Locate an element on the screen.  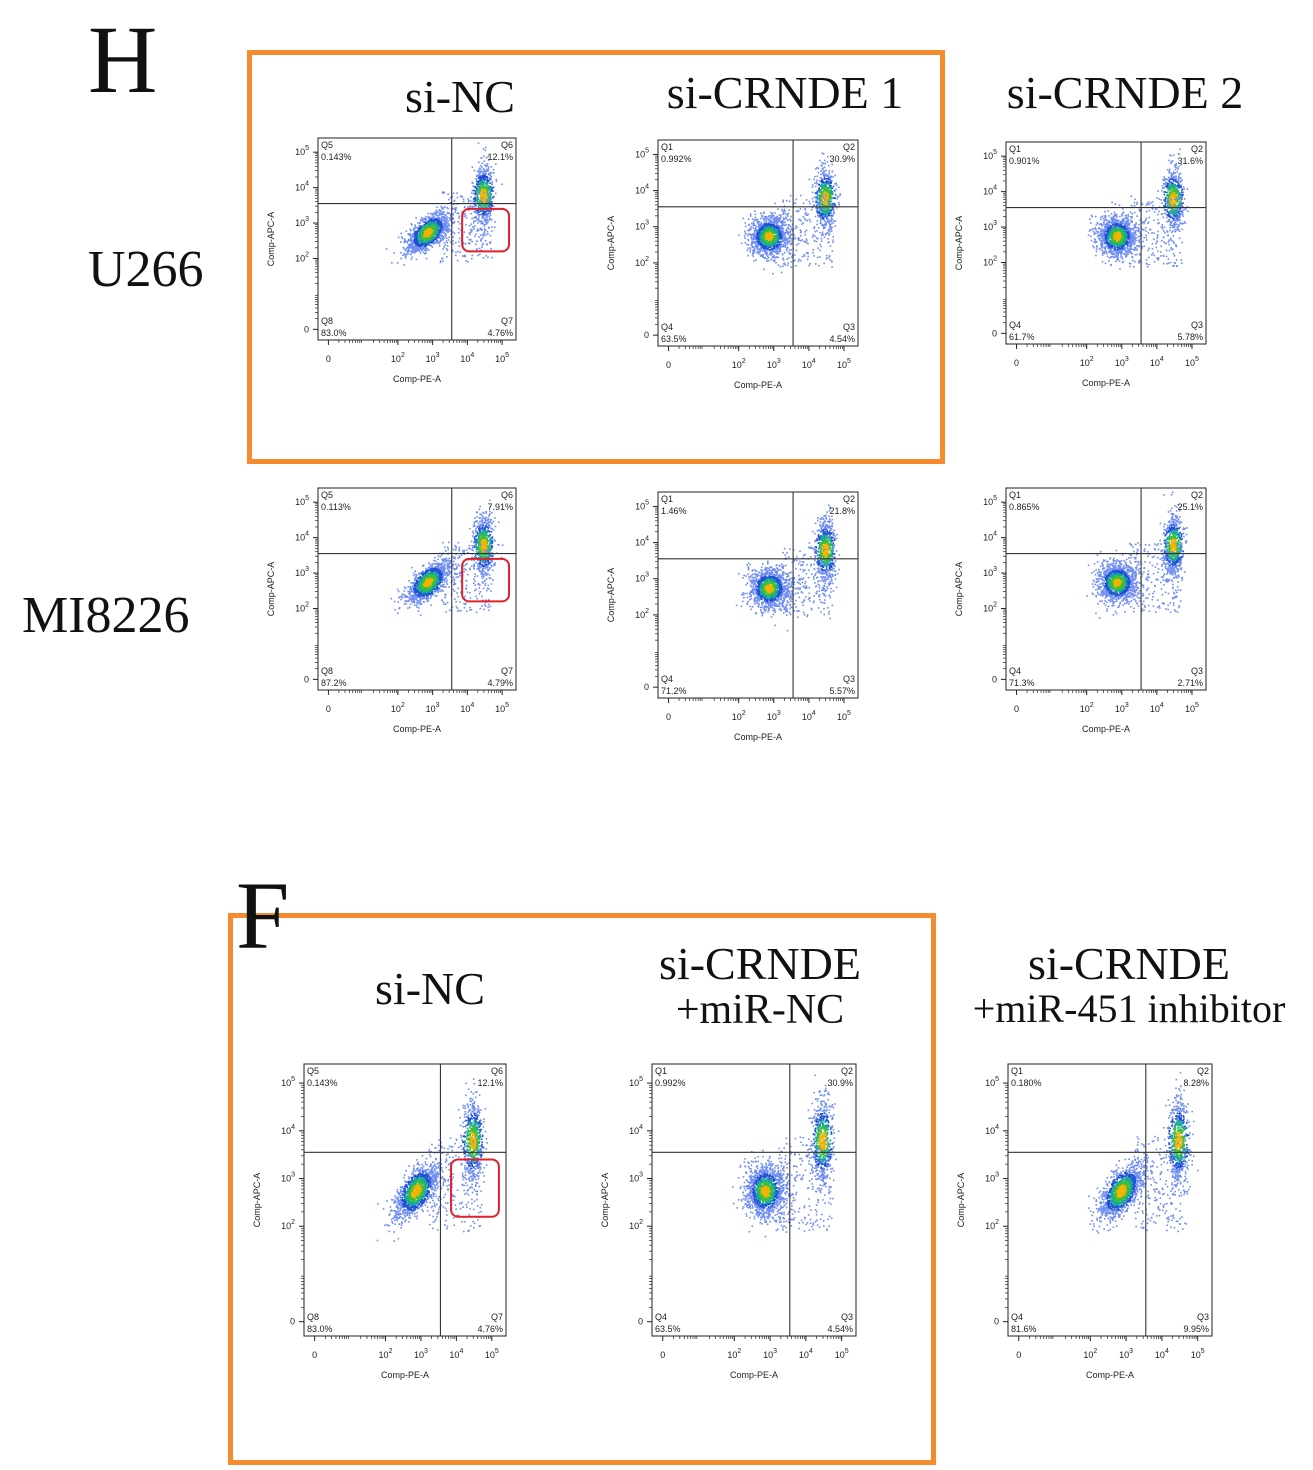
y-axis-label: Comp-APC-A is located at coordinates (611, 243).